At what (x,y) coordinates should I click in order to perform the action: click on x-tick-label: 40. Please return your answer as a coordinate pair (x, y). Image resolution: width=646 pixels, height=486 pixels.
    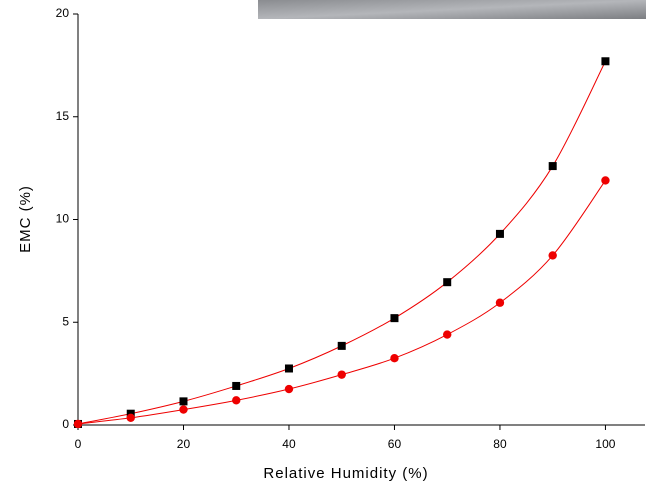
    Looking at the image, I should click on (289, 444).